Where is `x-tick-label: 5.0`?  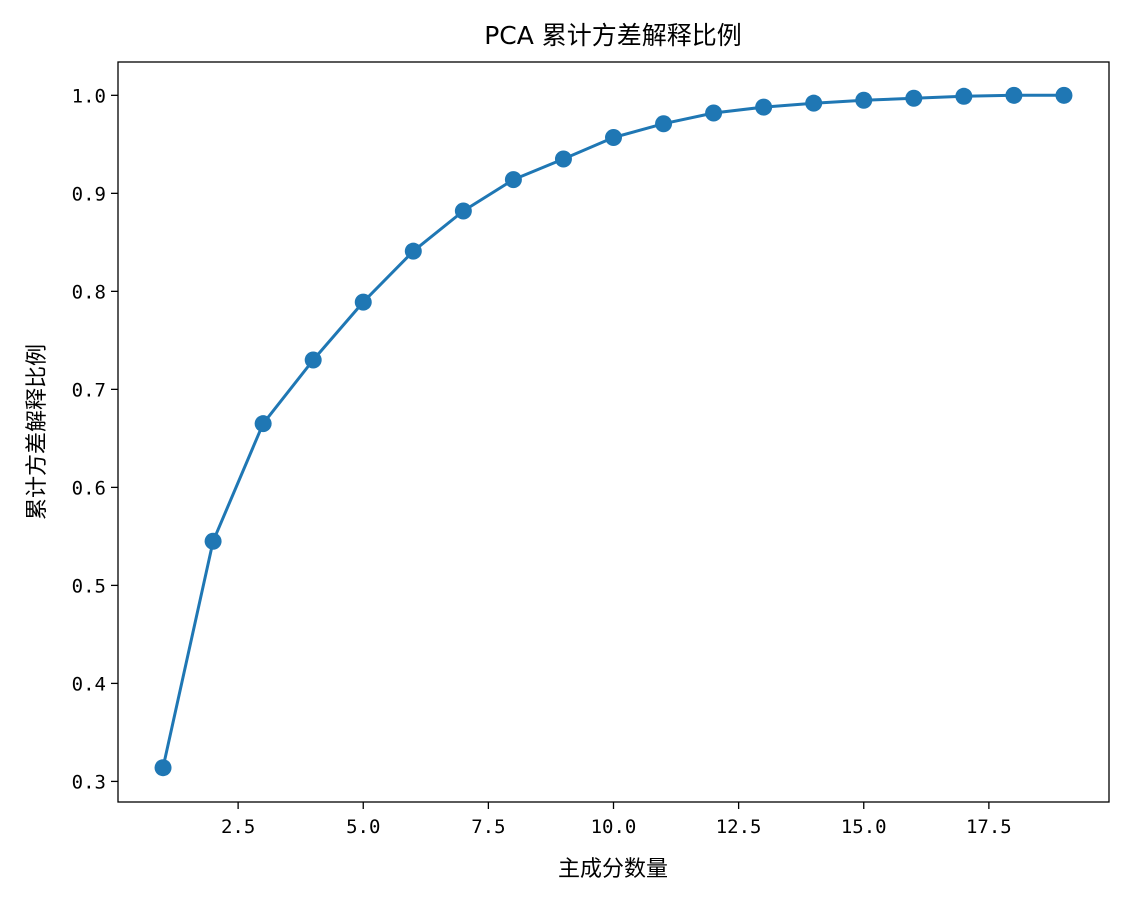 x-tick-label: 5.0 is located at coordinates (363, 827).